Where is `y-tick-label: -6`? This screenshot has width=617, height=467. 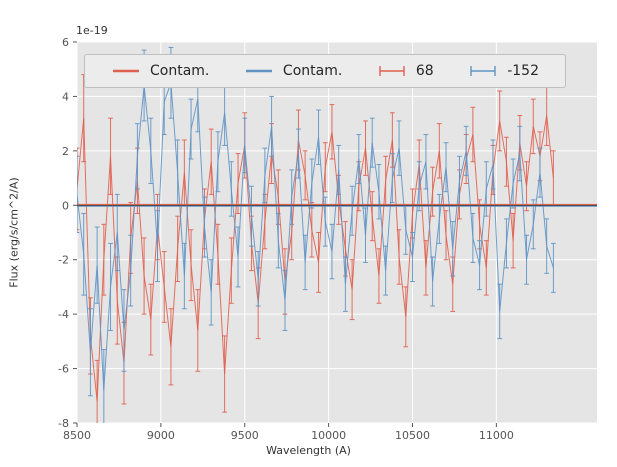
y-tick-label: -6 is located at coordinates (63, 369).